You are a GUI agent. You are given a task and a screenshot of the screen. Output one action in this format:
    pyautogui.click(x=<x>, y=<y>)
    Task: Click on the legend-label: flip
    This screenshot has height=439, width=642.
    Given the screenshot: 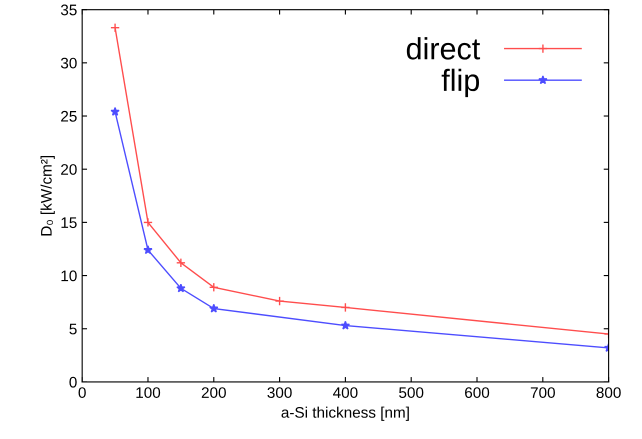 What is the action you would take?
    pyautogui.click(x=461, y=83)
    